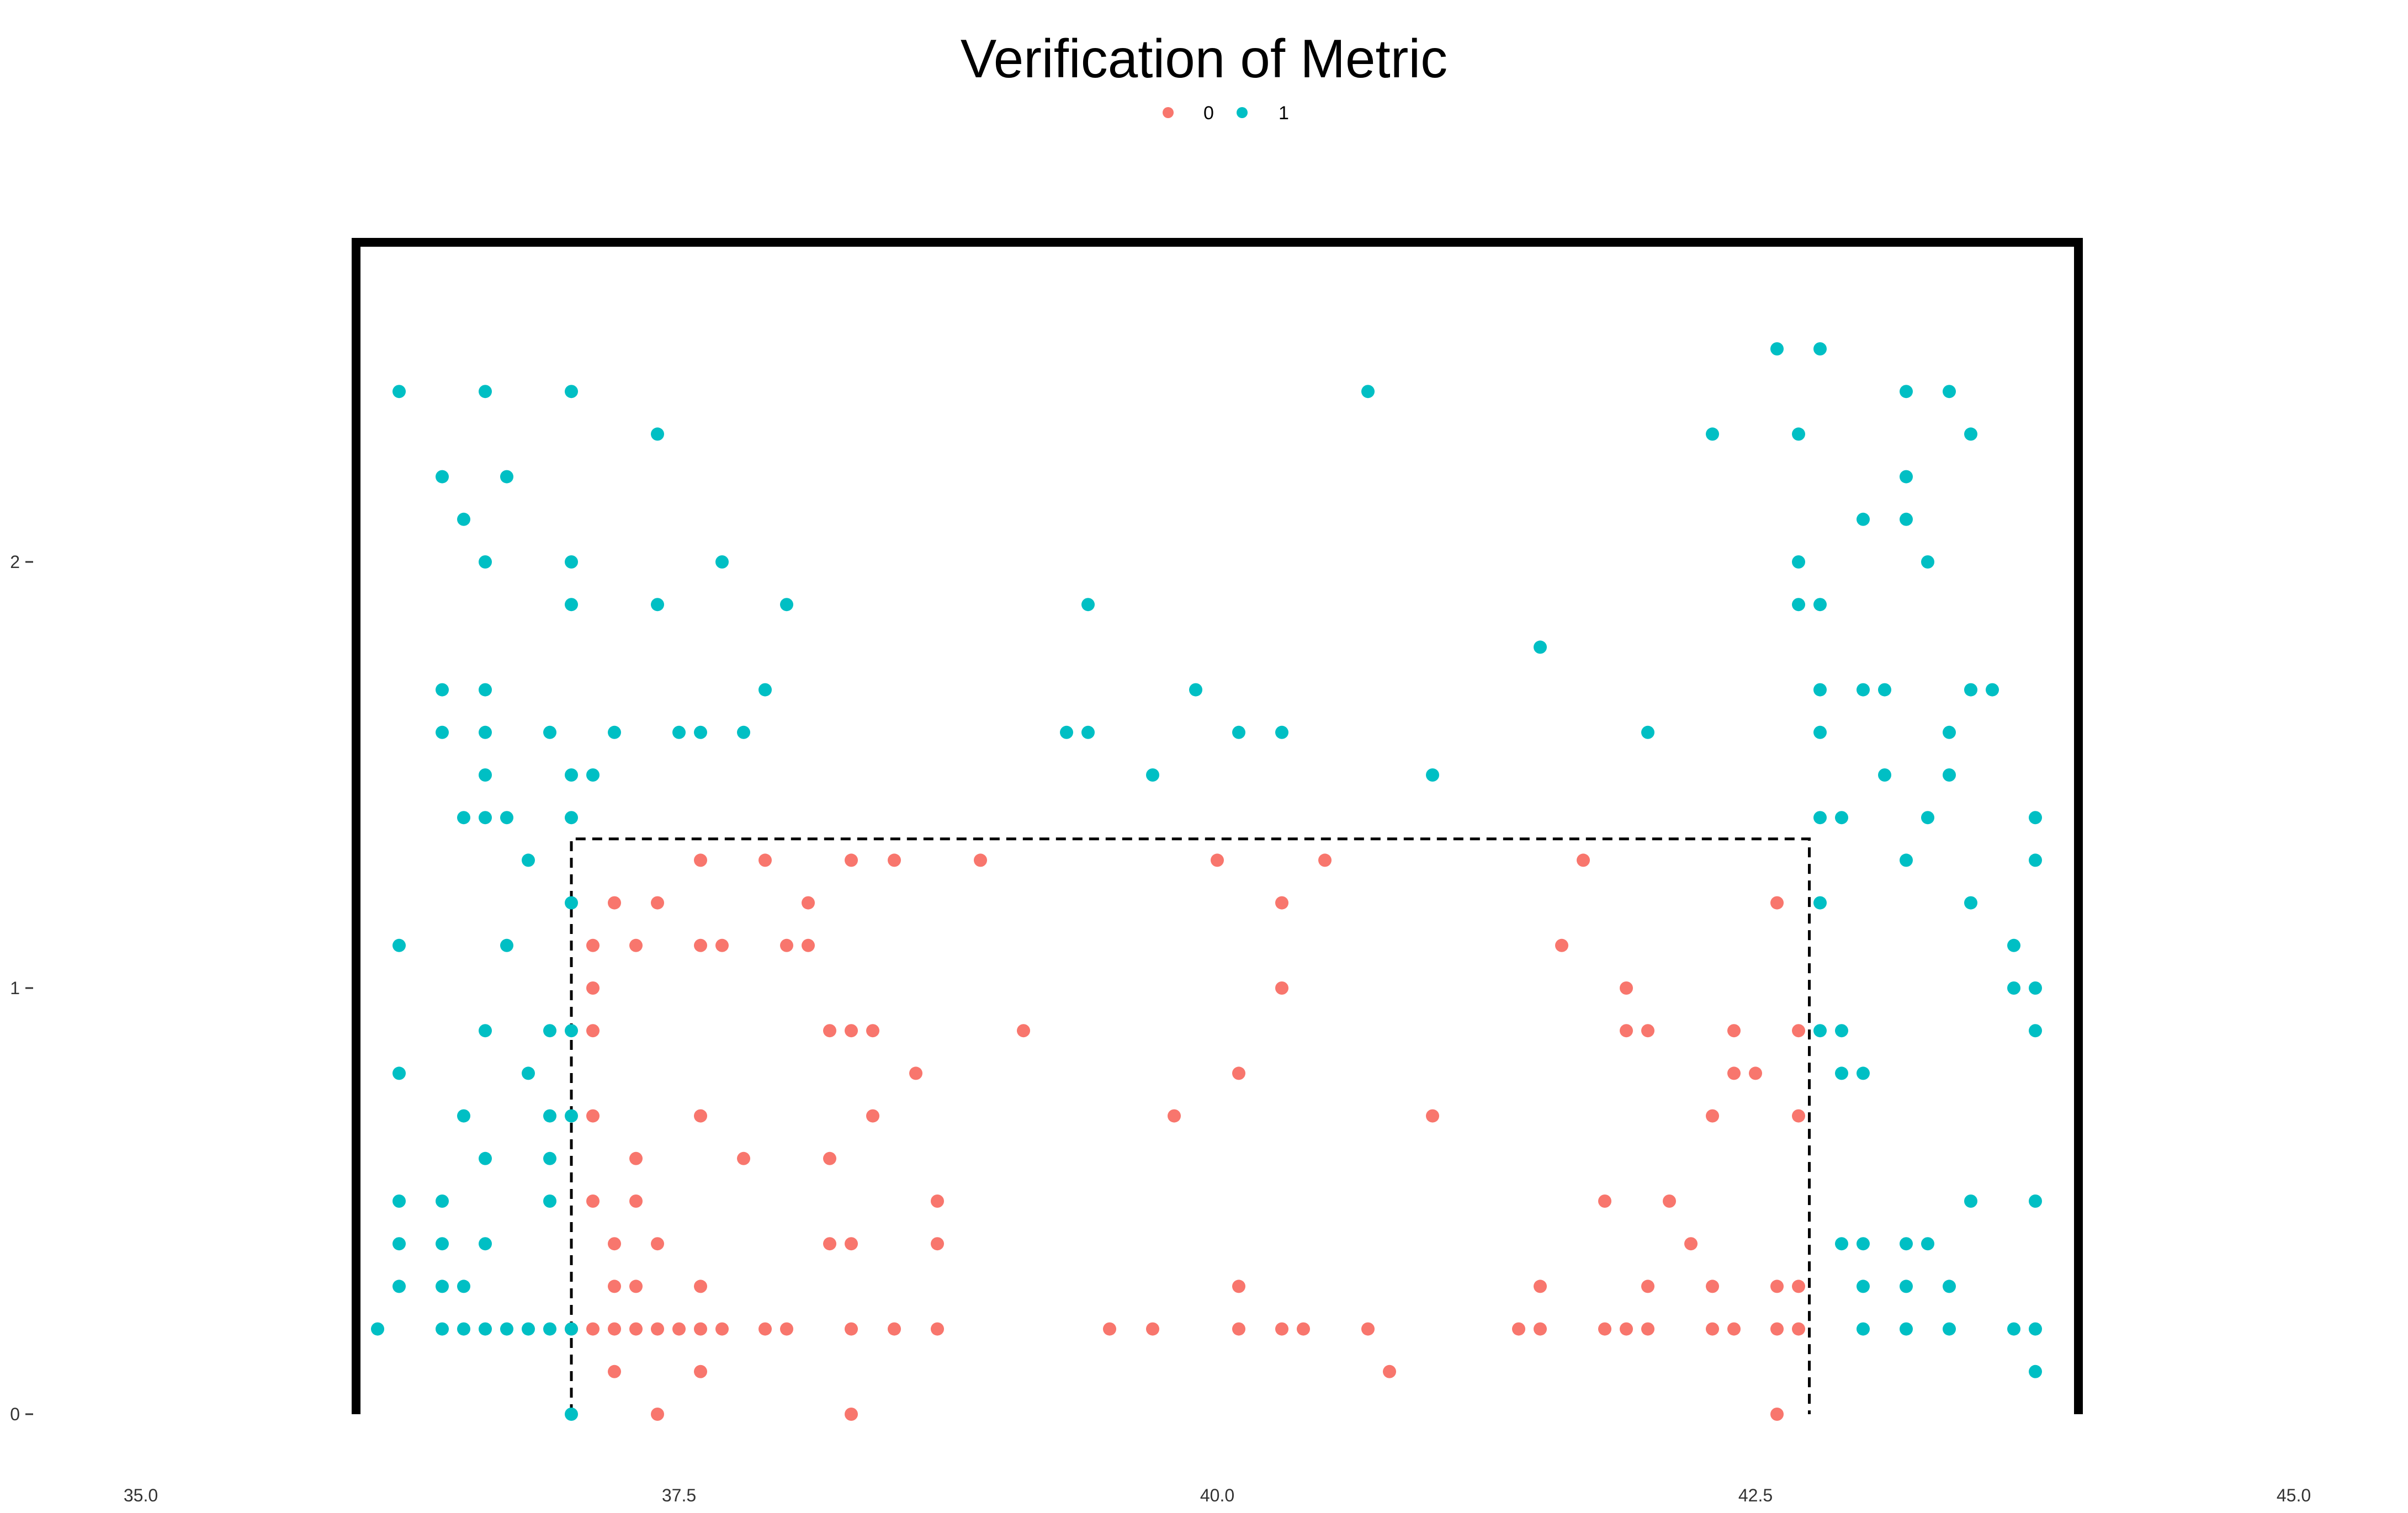 This screenshot has height=1513, width=2408. What do you see at coordinates (1284, 114) in the screenshot?
I see `legend-label-1: 1` at bounding box center [1284, 114].